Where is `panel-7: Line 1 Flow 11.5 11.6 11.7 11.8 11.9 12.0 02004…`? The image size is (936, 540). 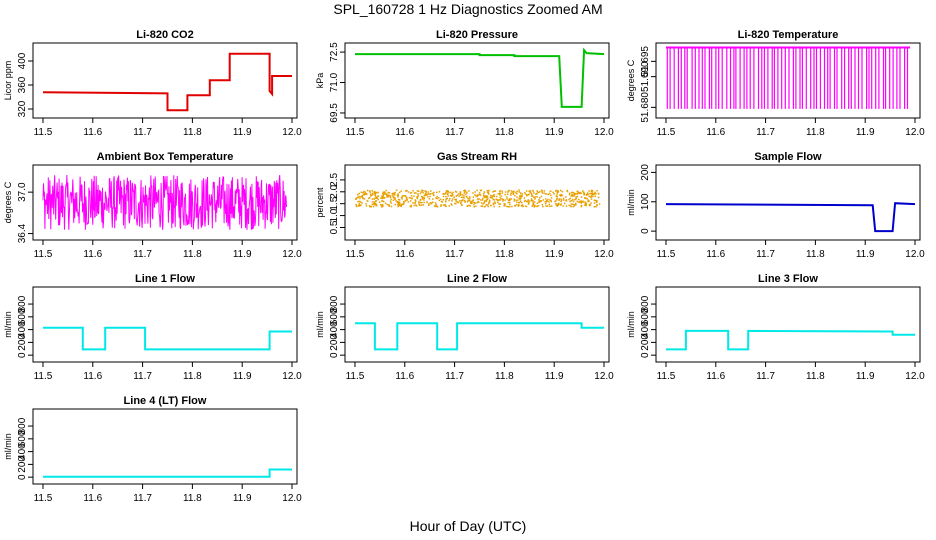 panel-7: Line 1 Flow 11.5 11.6 11.7 11.8 11.9 12.0 02004… is located at coordinates (152, 327).